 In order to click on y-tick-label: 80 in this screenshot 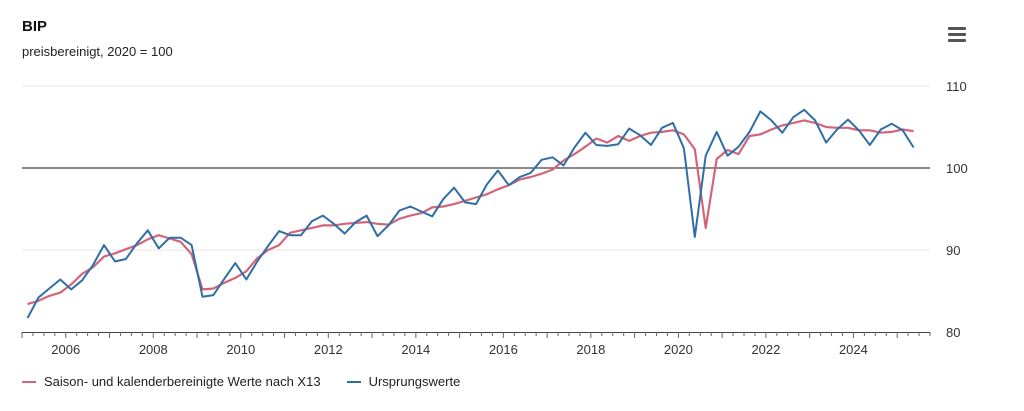, I will do `click(953, 332)`.